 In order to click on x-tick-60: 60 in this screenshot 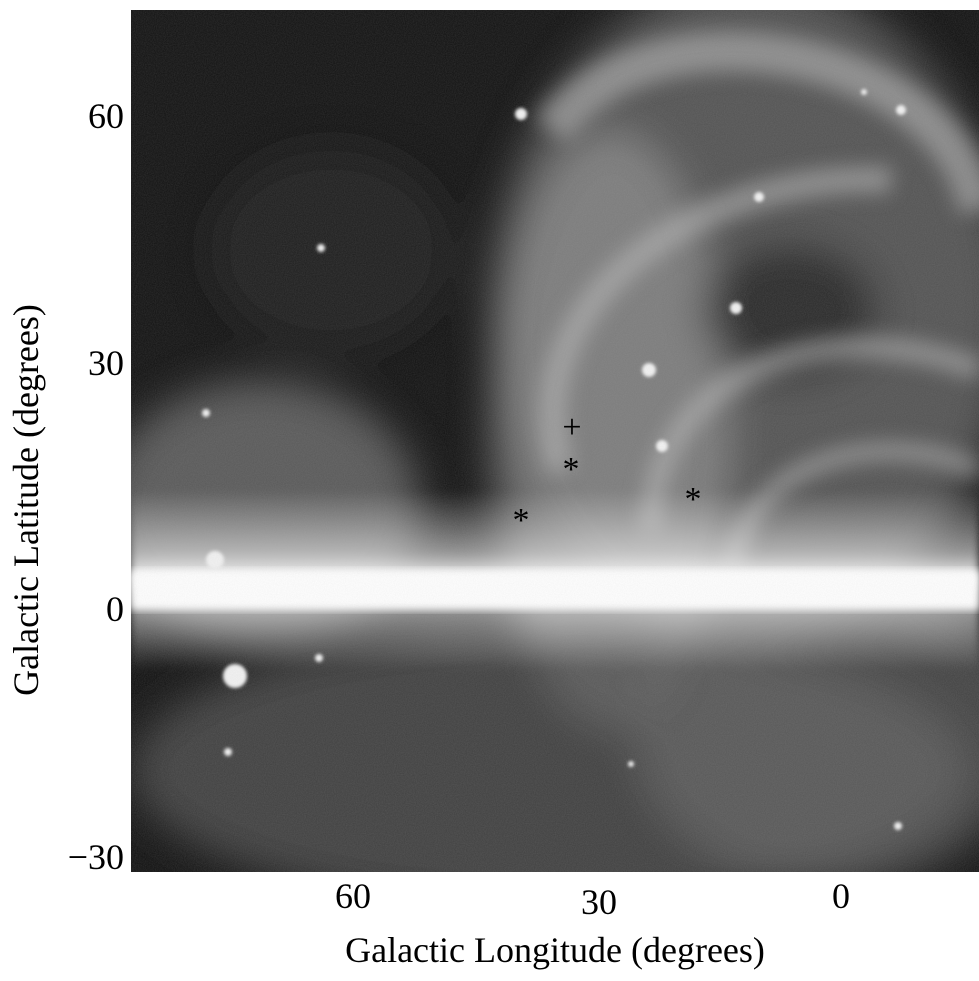, I will do `click(353, 896)`.